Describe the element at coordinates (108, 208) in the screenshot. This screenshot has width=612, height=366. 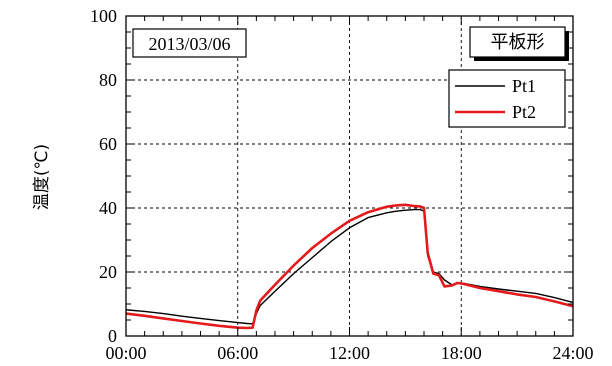
I see `y-tick-label: 40` at that location.